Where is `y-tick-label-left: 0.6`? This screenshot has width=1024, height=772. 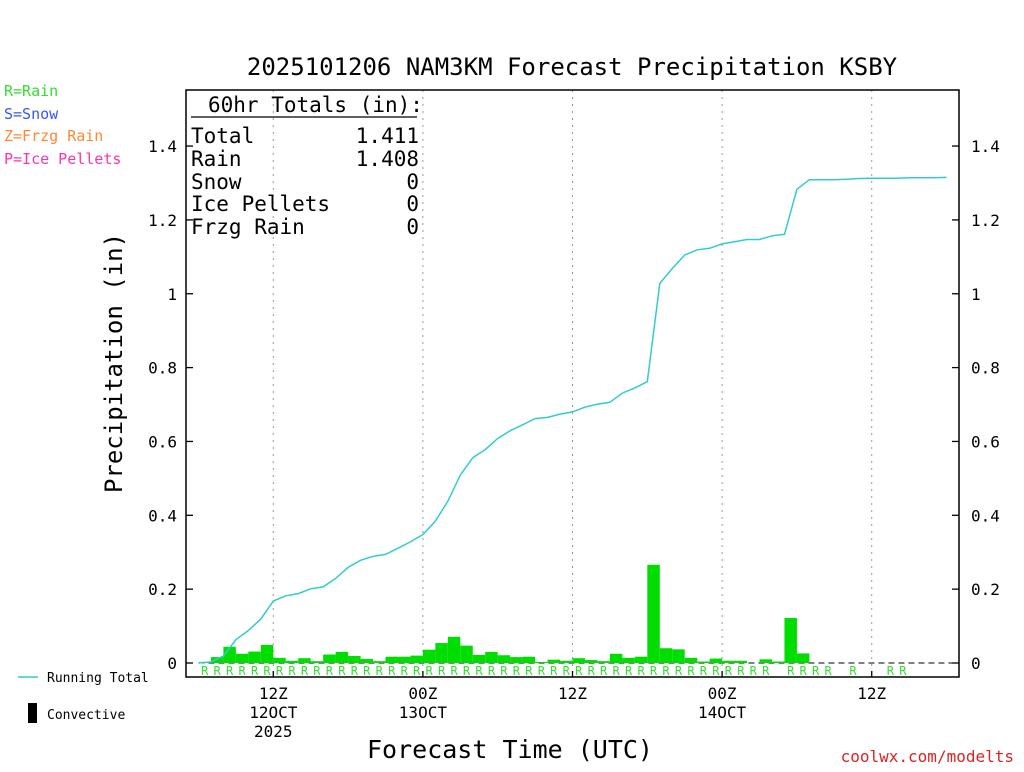 y-tick-label-left: 0.6 is located at coordinates (162, 441).